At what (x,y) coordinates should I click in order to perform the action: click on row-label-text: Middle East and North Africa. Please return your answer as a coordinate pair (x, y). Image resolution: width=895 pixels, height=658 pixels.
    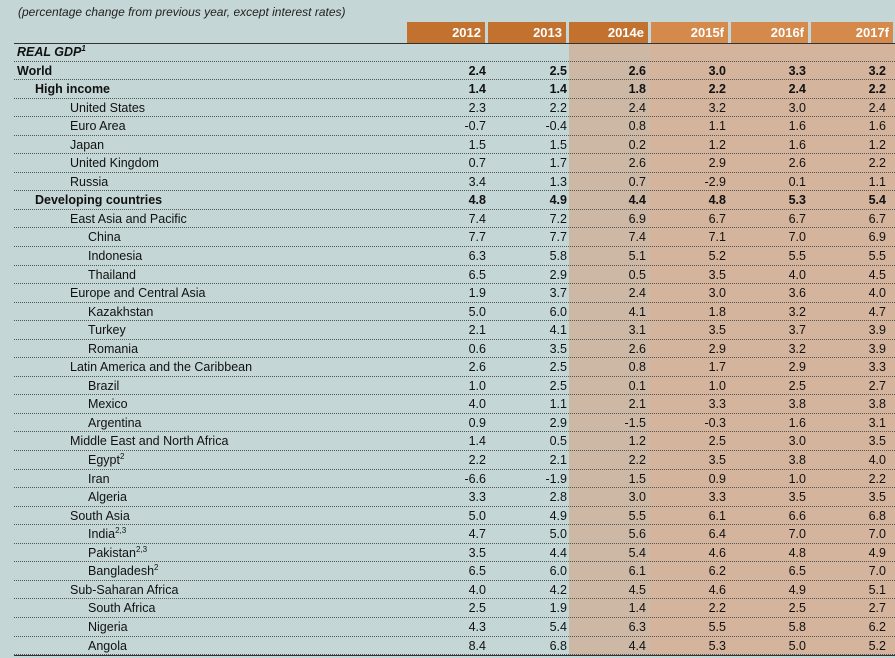
    Looking at the image, I should click on (149, 441).